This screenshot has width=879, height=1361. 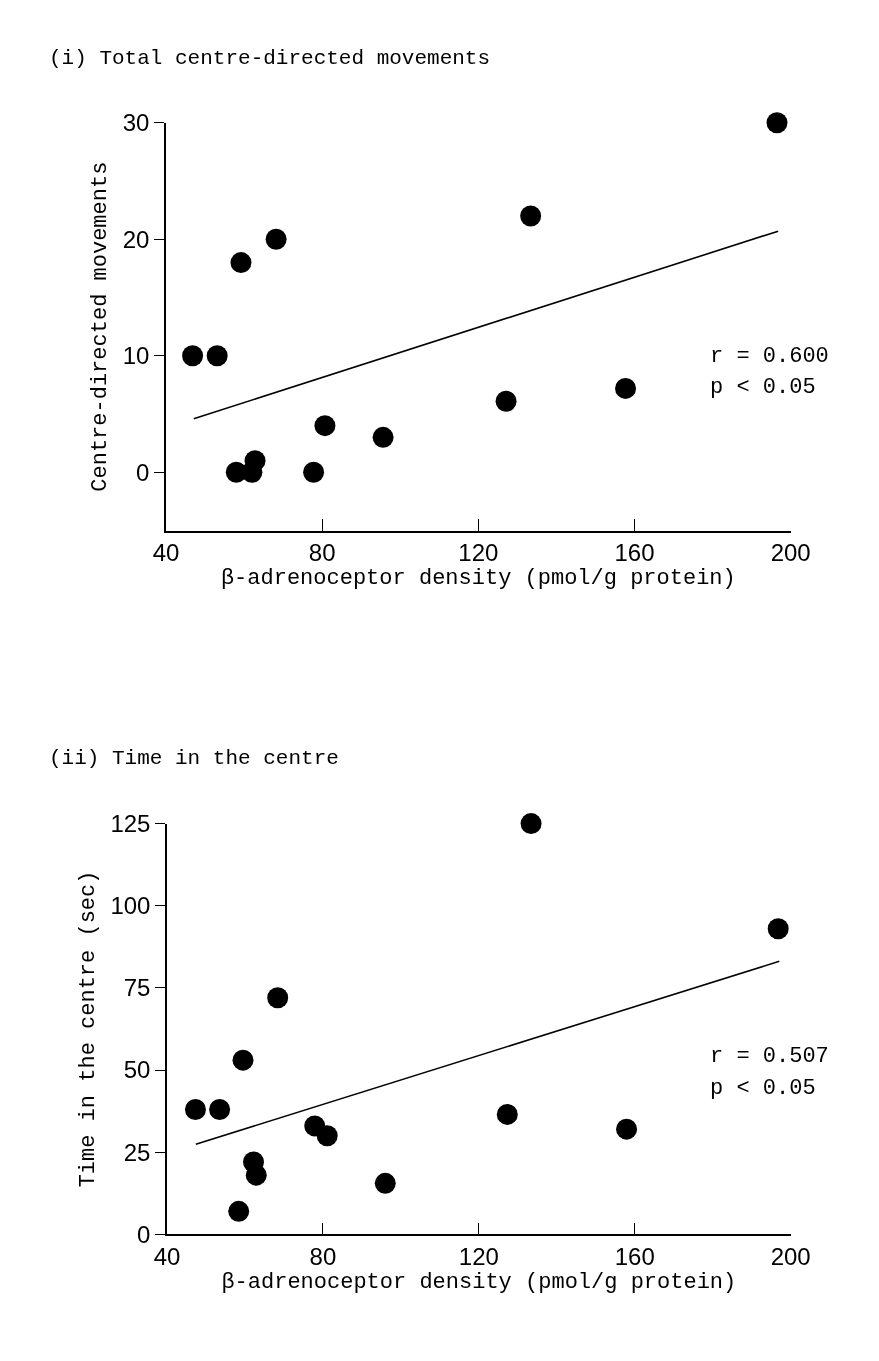 I want to click on y-tick-label: 30, so click(x=136, y=123).